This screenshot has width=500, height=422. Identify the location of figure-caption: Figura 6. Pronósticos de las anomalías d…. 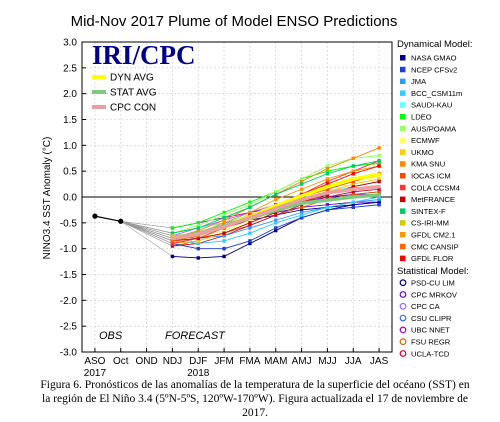
(255, 399).